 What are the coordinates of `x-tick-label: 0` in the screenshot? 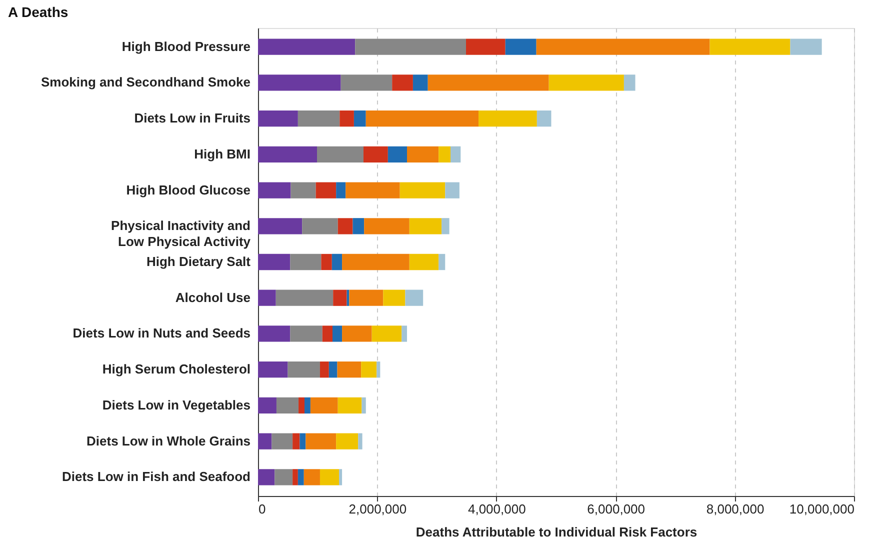 It's located at (262, 509).